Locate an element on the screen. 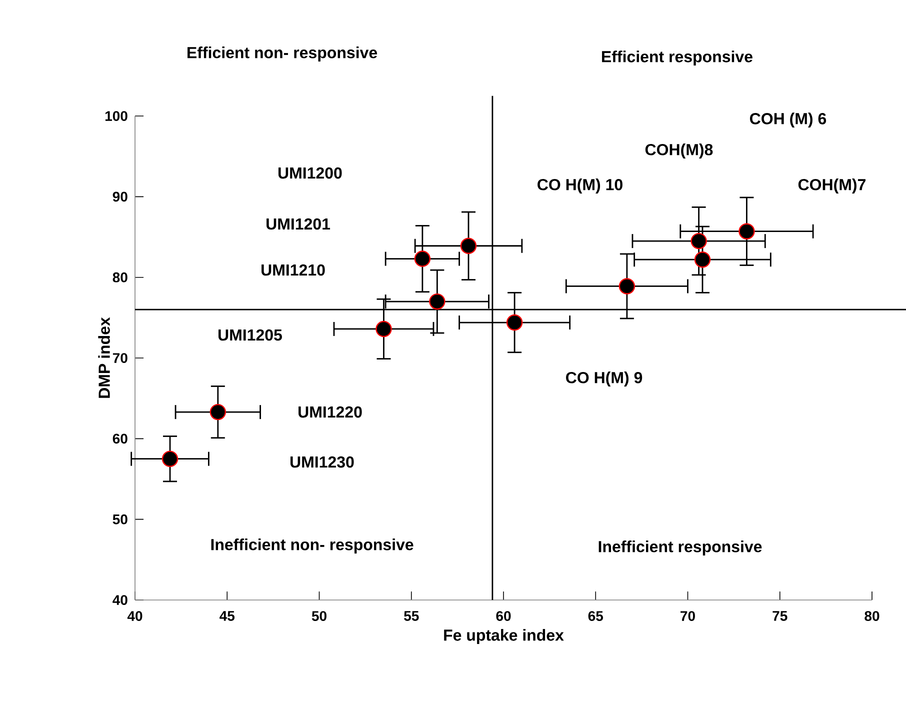 The image size is (906, 709). x-tick-label: 55 is located at coordinates (411, 616).